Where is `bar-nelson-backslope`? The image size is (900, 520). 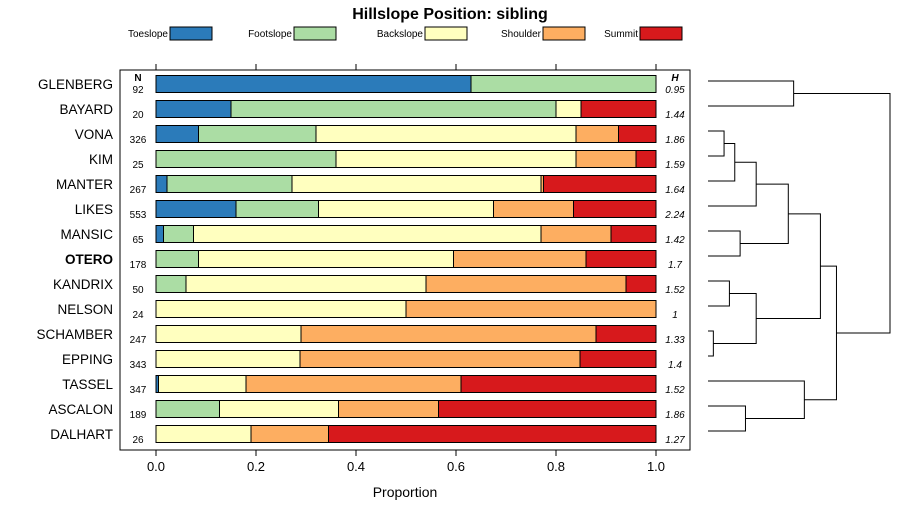 bar-nelson-backslope is located at coordinates (281, 309).